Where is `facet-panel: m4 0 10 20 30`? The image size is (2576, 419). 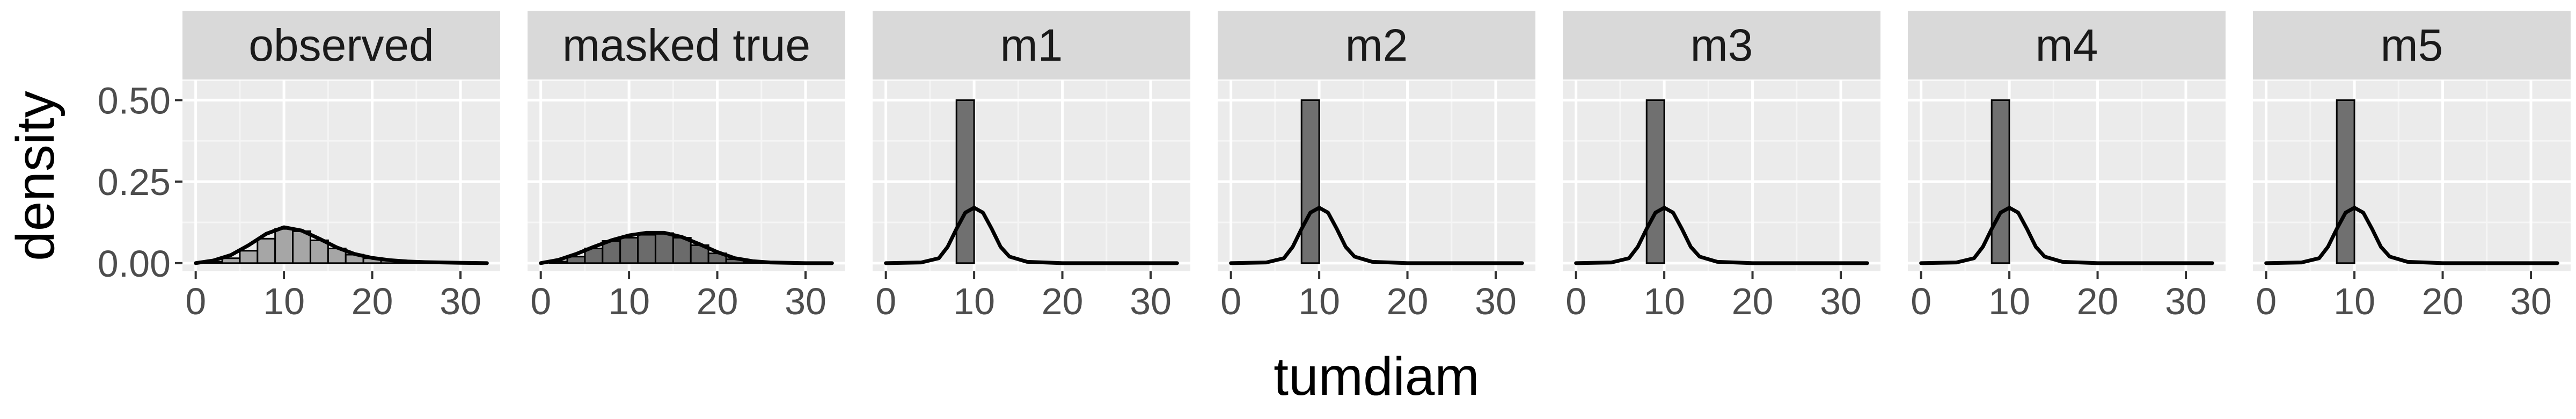 facet-panel: m4 0 10 20 30 is located at coordinates (2067, 166).